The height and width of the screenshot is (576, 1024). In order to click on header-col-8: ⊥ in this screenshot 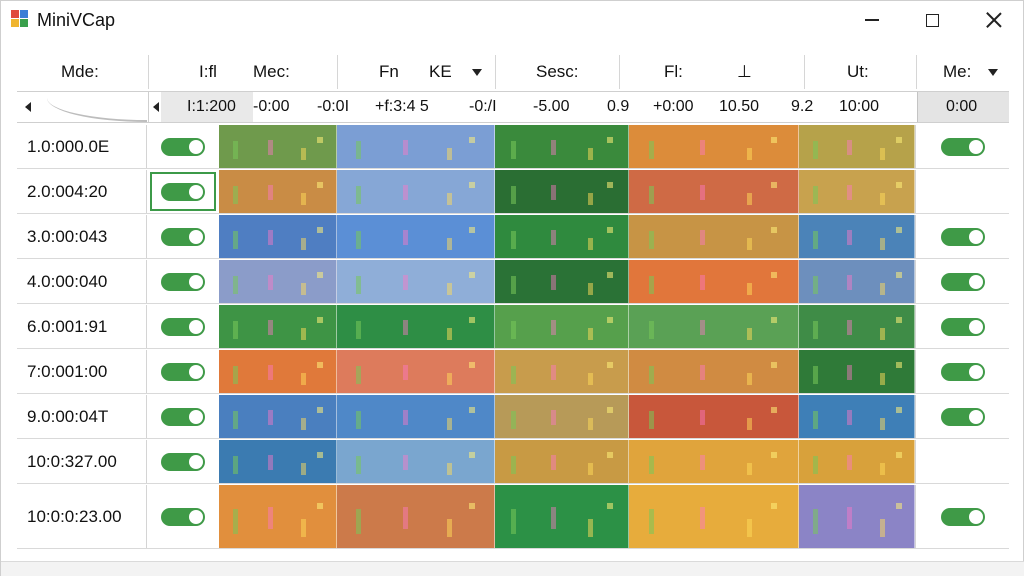, I will do `click(744, 71)`.